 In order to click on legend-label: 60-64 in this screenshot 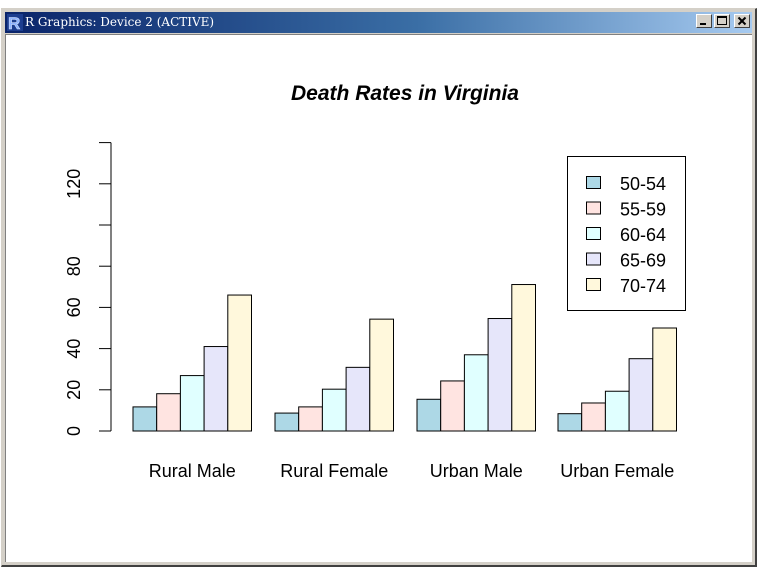, I will do `click(643, 235)`.